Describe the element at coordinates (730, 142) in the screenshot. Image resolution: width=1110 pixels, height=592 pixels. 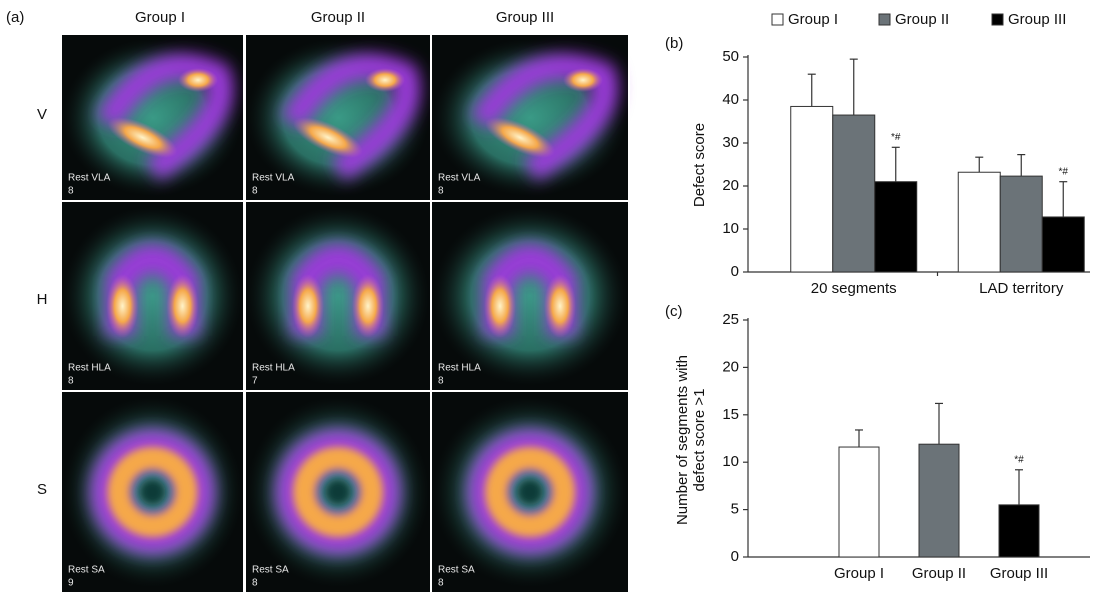
I see `y-tick-label: 30` at that location.